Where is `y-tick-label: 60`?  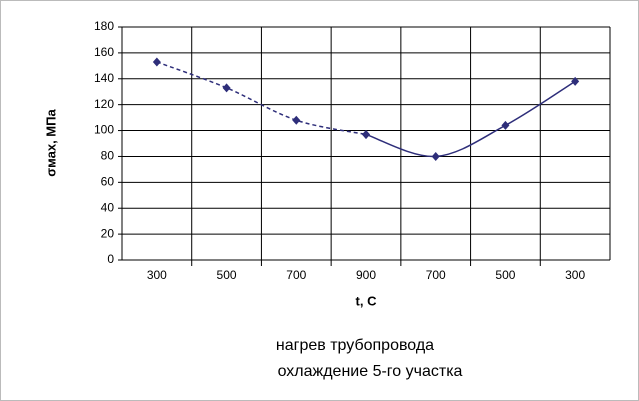 y-tick-label: 60 is located at coordinates (108, 182).